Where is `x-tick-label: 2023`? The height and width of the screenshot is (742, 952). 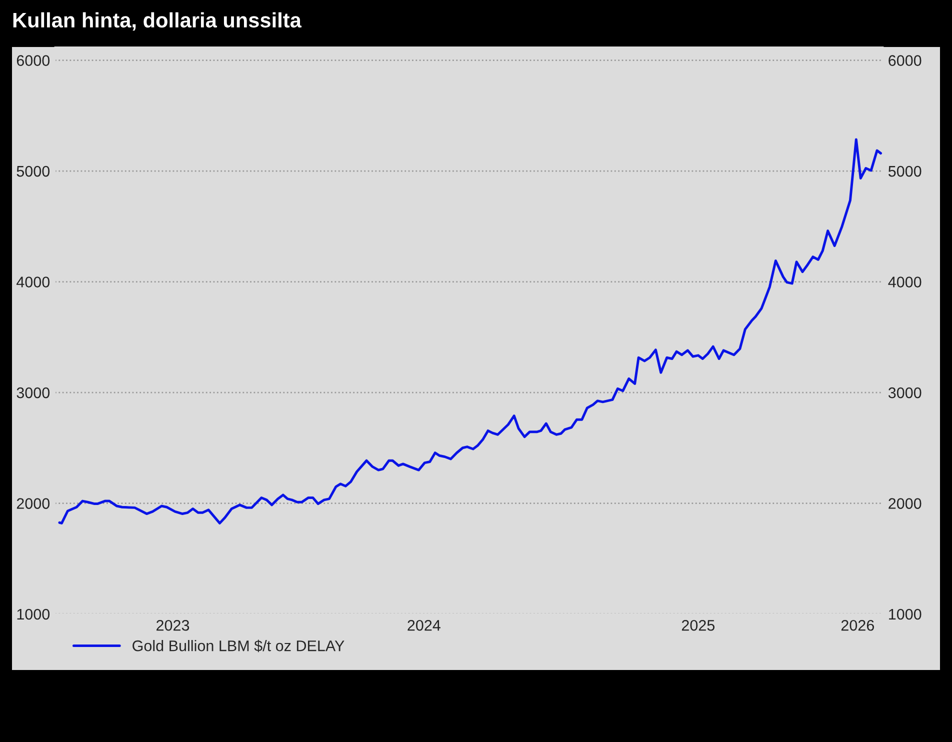 x-tick-label: 2023 is located at coordinates (173, 625).